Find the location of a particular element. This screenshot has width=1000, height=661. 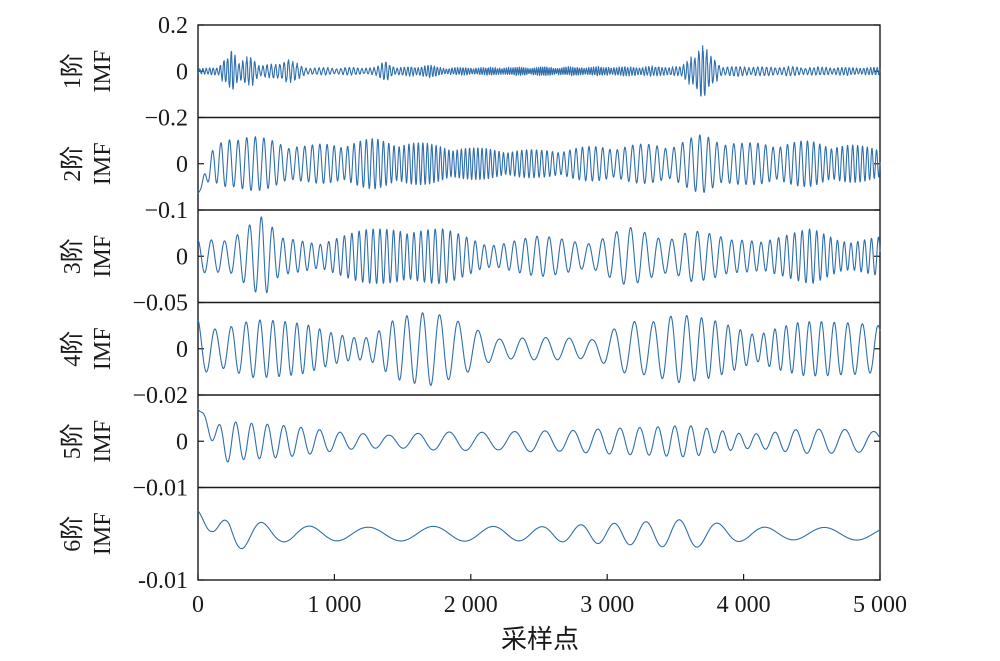

panel-ylabel-order: 3阶 is located at coordinates (72, 256).